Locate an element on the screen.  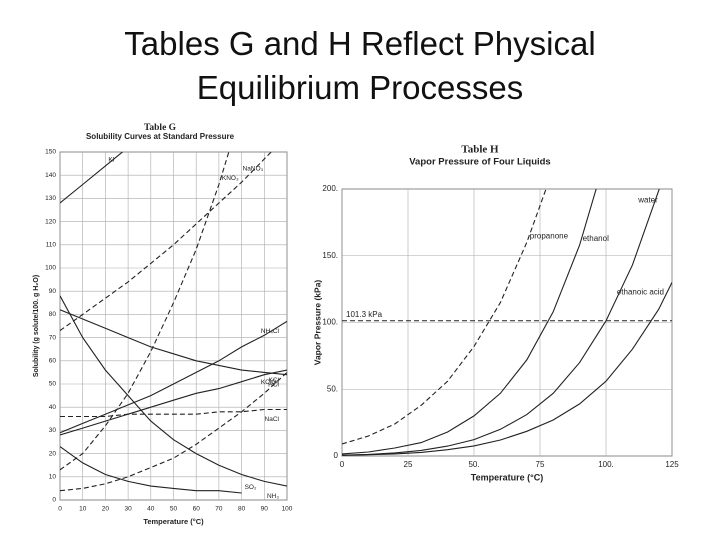
y-tick-label: 100 is located at coordinates (50, 268).